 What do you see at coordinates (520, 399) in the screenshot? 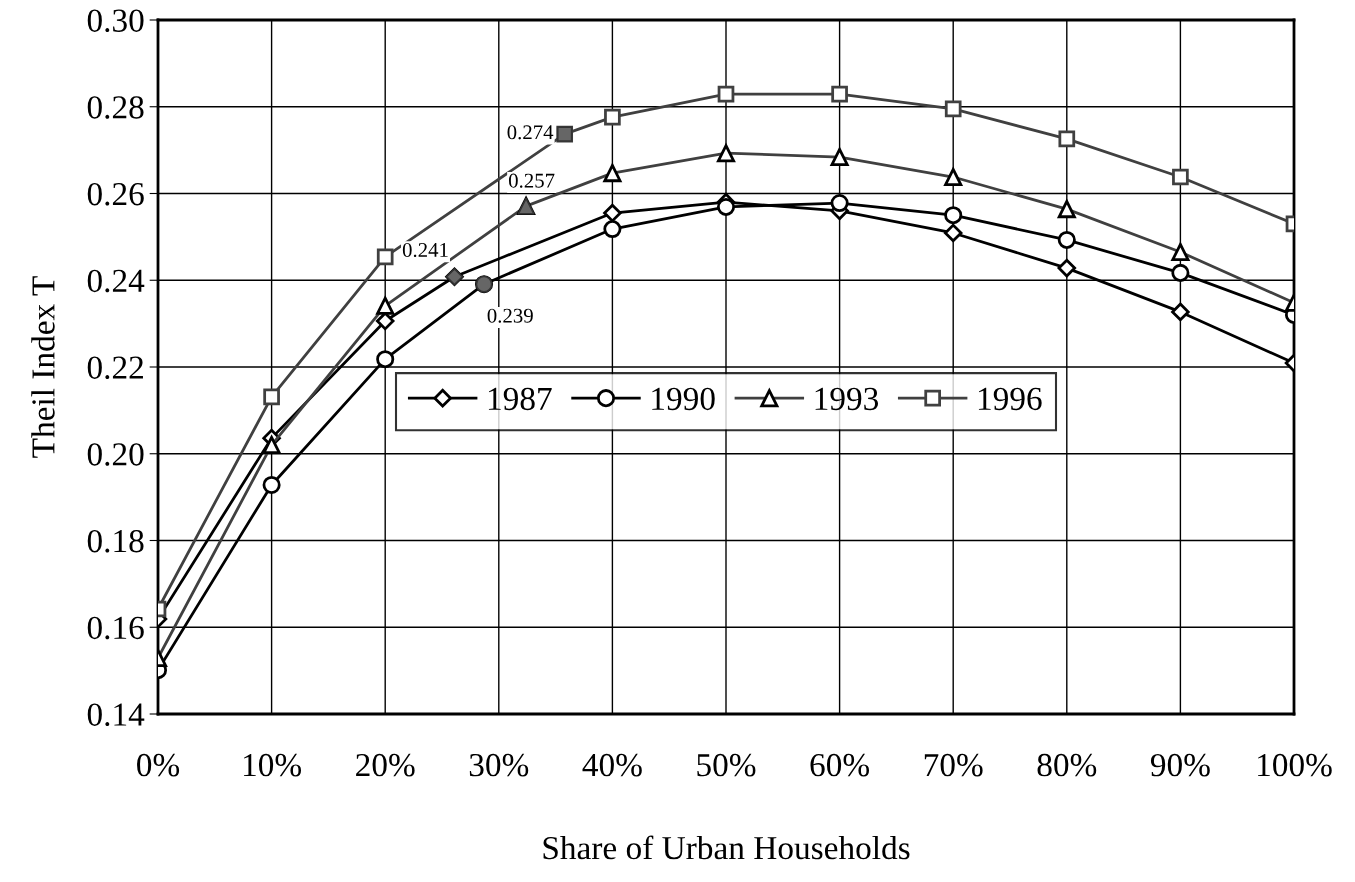
I see `legend-label: 1987` at bounding box center [520, 399].